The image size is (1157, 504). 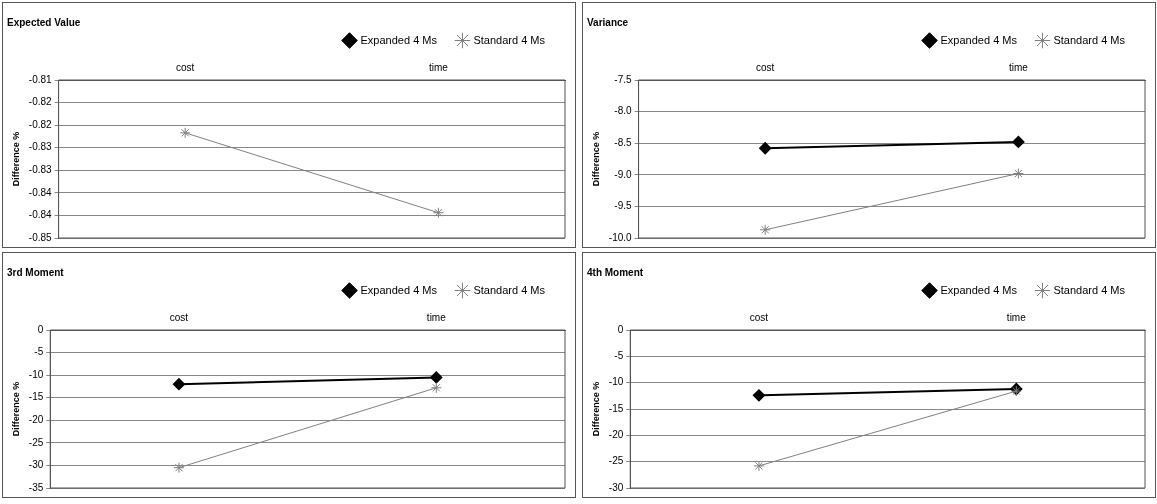 What do you see at coordinates (44, 22) in the screenshot?
I see `chart-title: Expected Value` at bounding box center [44, 22].